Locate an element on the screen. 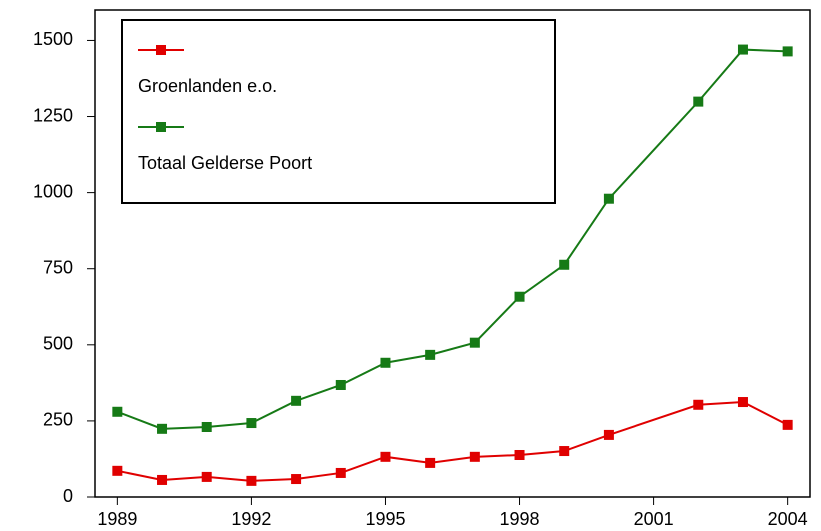 The width and height of the screenshot is (821, 531). series-line is located at coordinates (453, 441).